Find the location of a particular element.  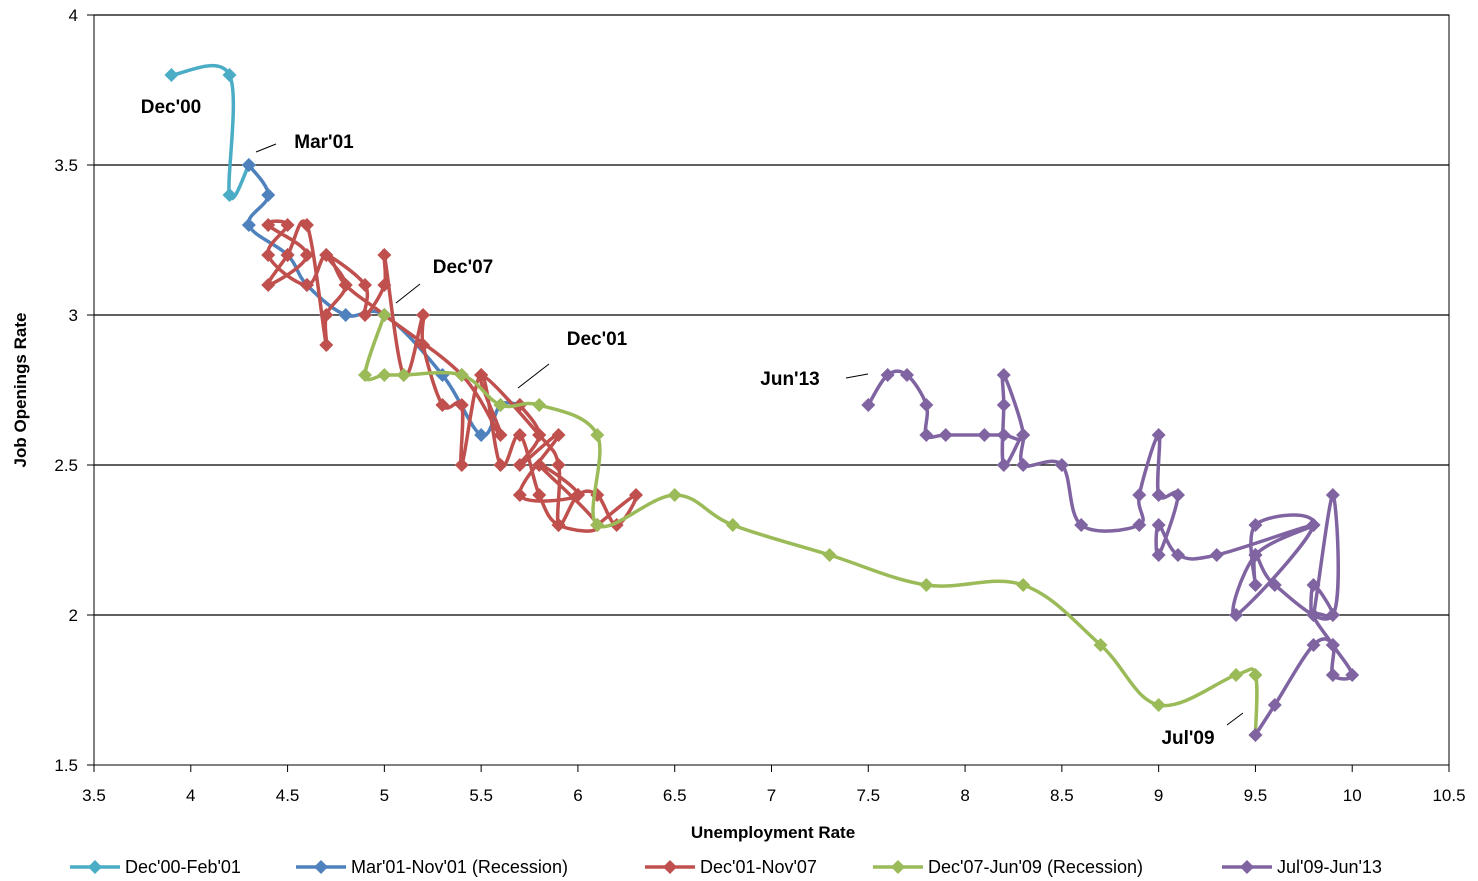

x-tick-label: 7 is located at coordinates (771, 795).